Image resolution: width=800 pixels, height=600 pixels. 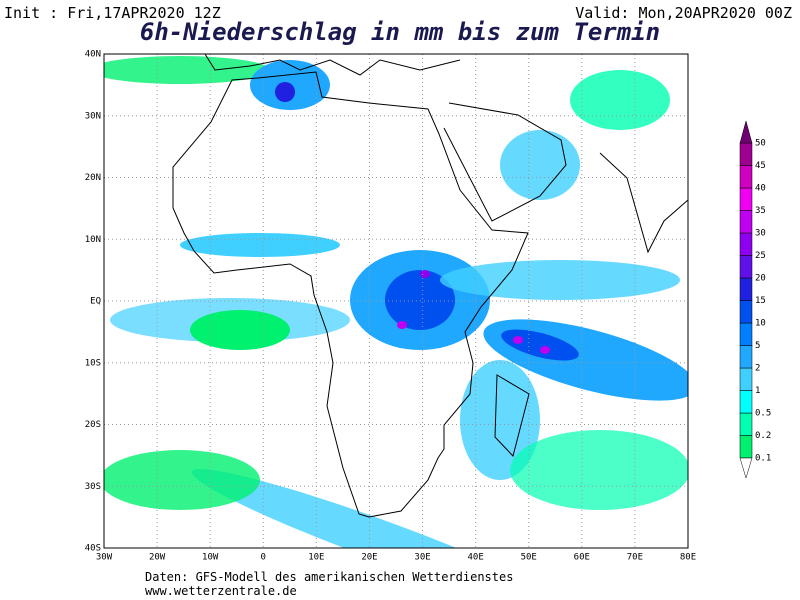 I want to click on colorbar-label: 45, so click(x=760, y=166).